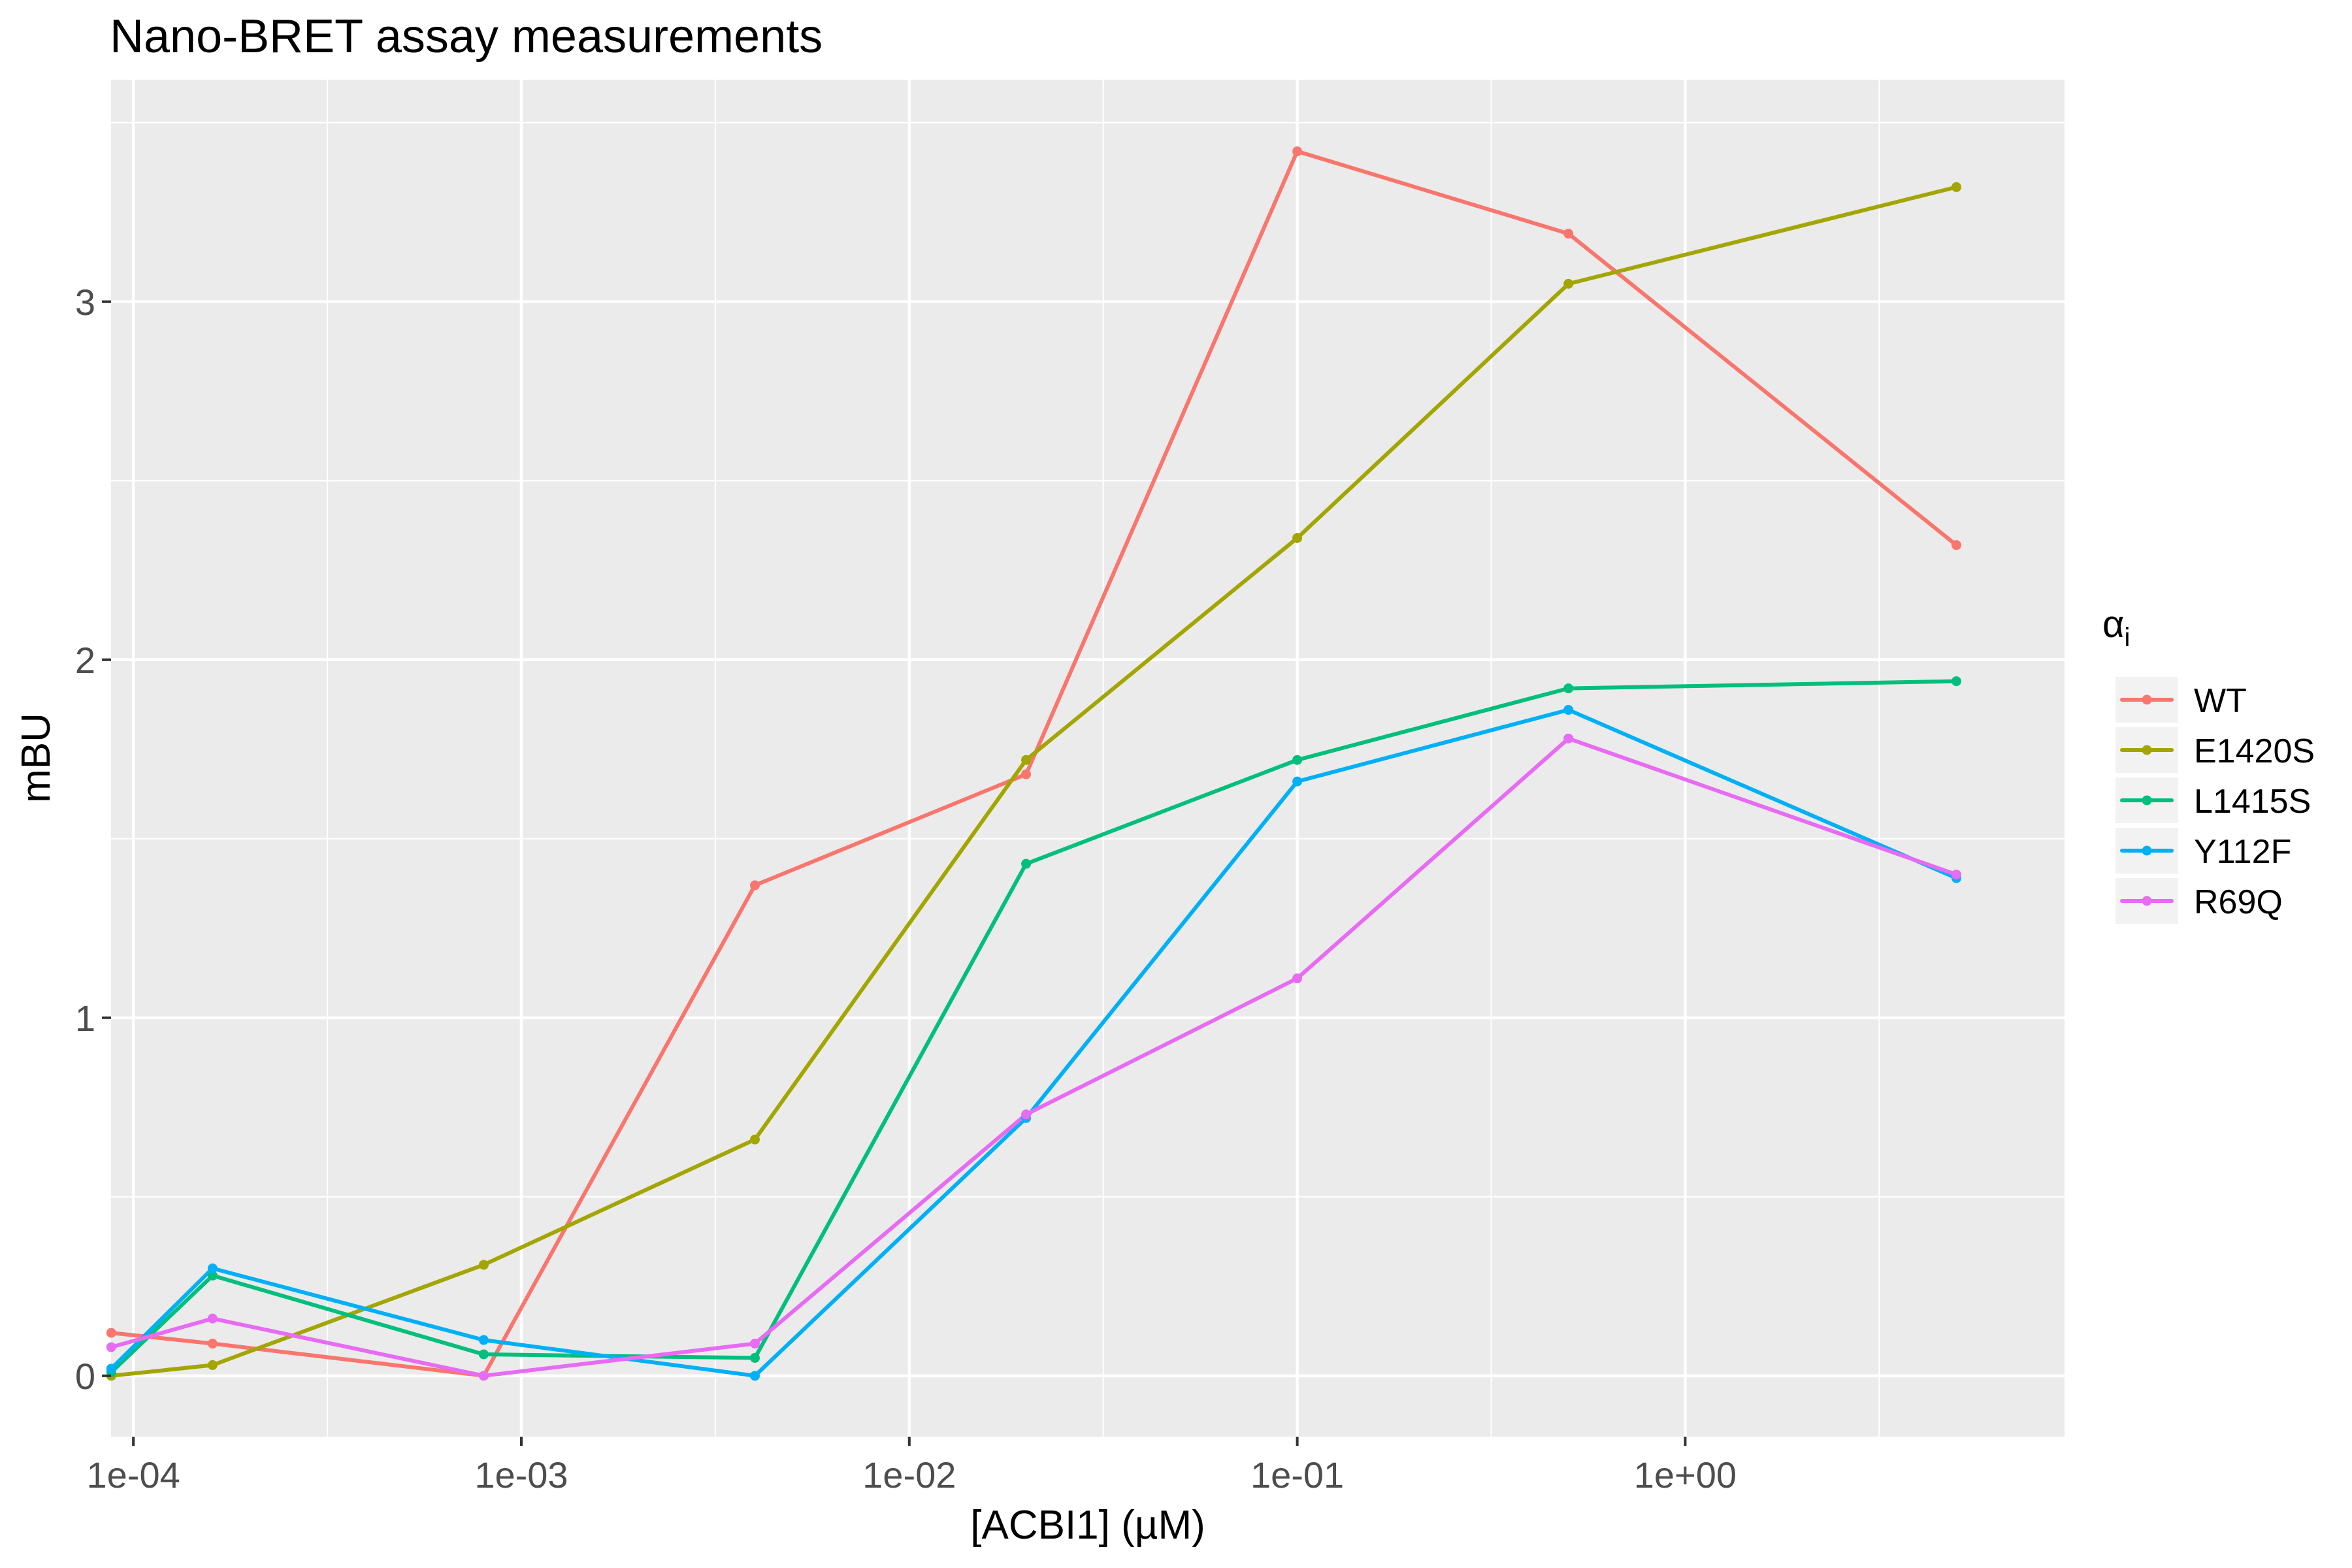 The height and width of the screenshot is (1568, 2352). What do you see at coordinates (909, 1474) in the screenshot?
I see `x-tick-label: 1e-02` at bounding box center [909, 1474].